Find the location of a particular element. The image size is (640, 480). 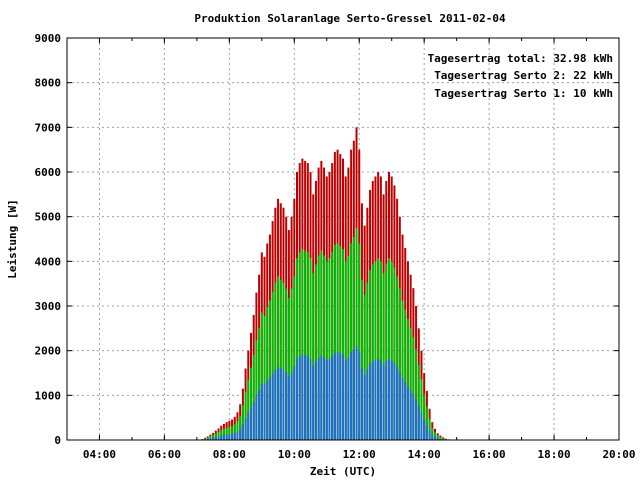

x-tick-label: 10:00 is located at coordinates (294, 454).